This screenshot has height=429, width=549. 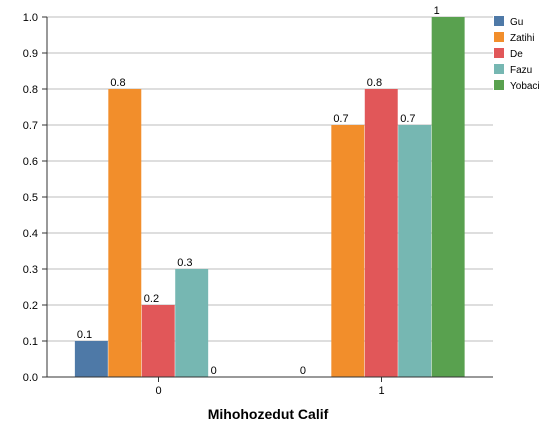 I want to click on legend-label: Fazu, so click(x=521, y=70).